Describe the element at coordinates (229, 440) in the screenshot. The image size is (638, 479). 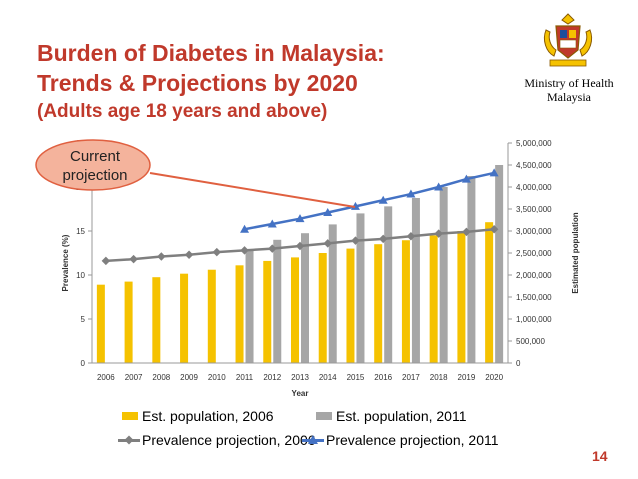
I see `legend-label: Prevalence projection, 2006` at that location.